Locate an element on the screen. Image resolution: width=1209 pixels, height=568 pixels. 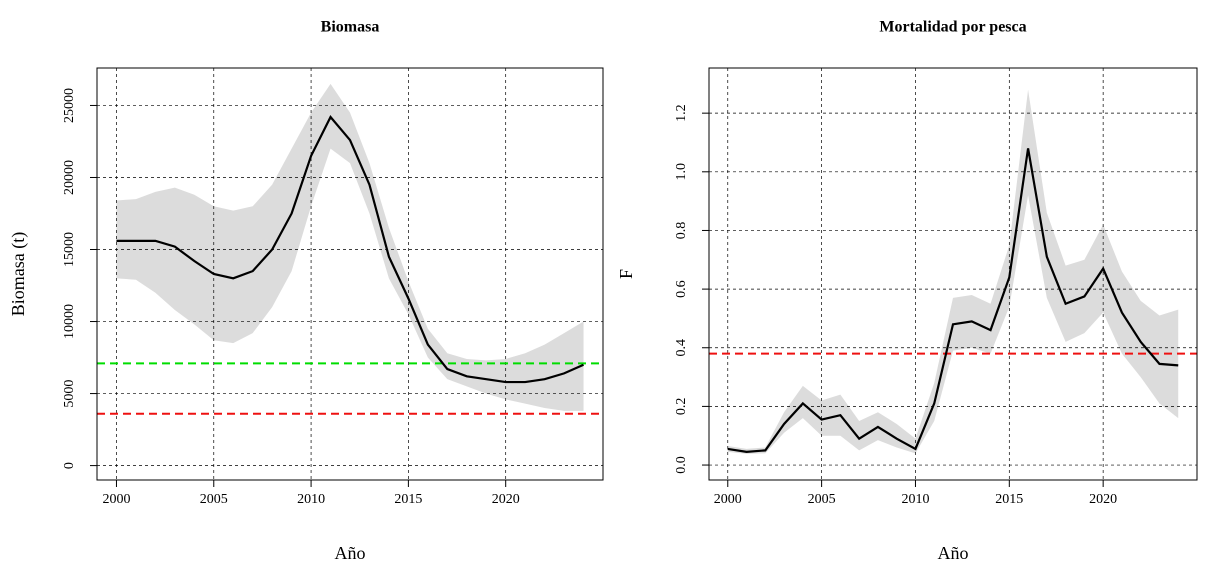
y-tick-label: 1.2 is located at coordinates (681, 113).